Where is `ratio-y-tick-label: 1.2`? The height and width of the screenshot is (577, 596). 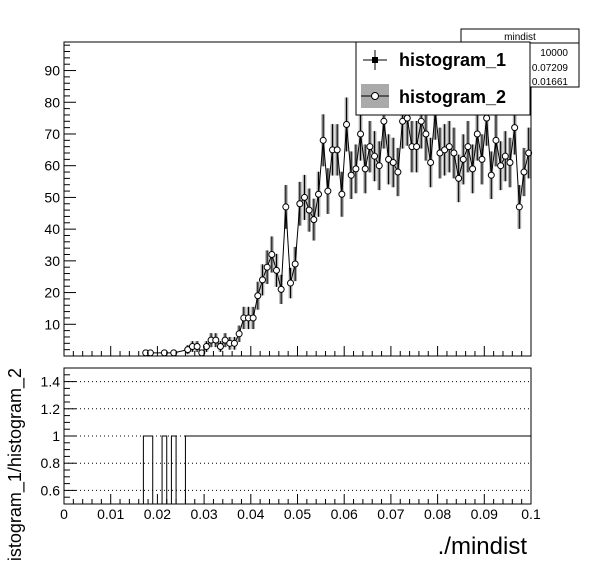 ratio-y-tick-label: 1.2 is located at coordinates (51, 409).